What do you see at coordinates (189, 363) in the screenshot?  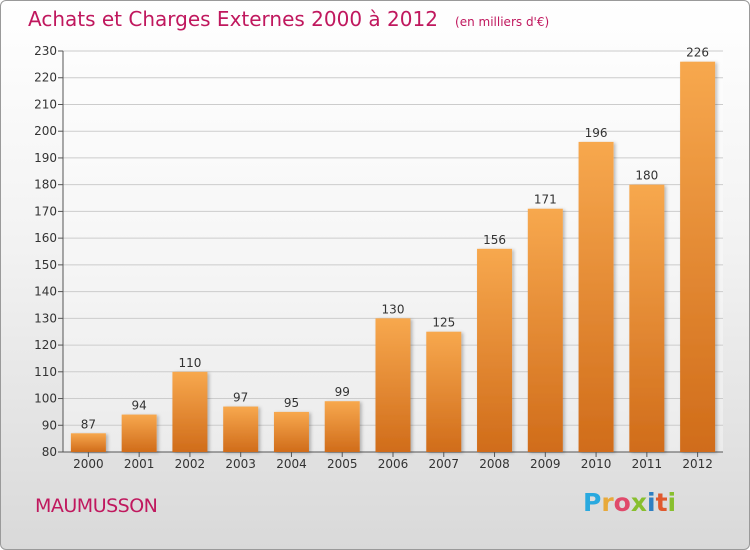 I see `bar-value-label: 110` at bounding box center [189, 363].